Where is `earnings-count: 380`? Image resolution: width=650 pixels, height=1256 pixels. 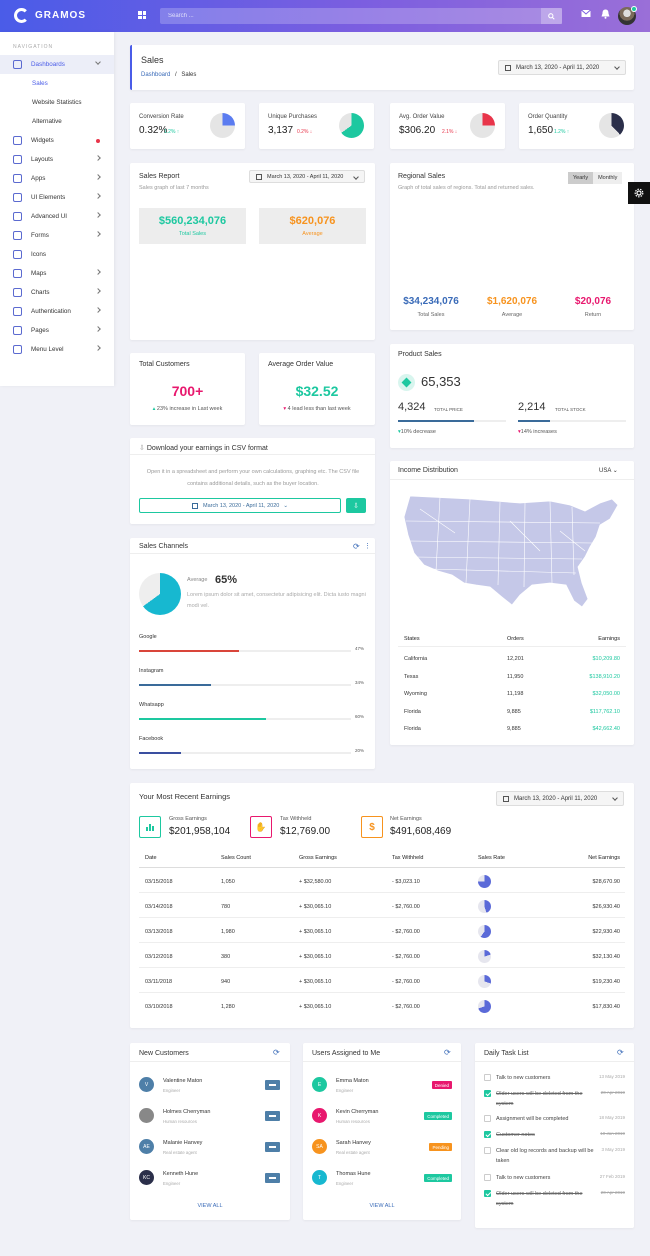 earnings-count: 380 is located at coordinates (226, 957).